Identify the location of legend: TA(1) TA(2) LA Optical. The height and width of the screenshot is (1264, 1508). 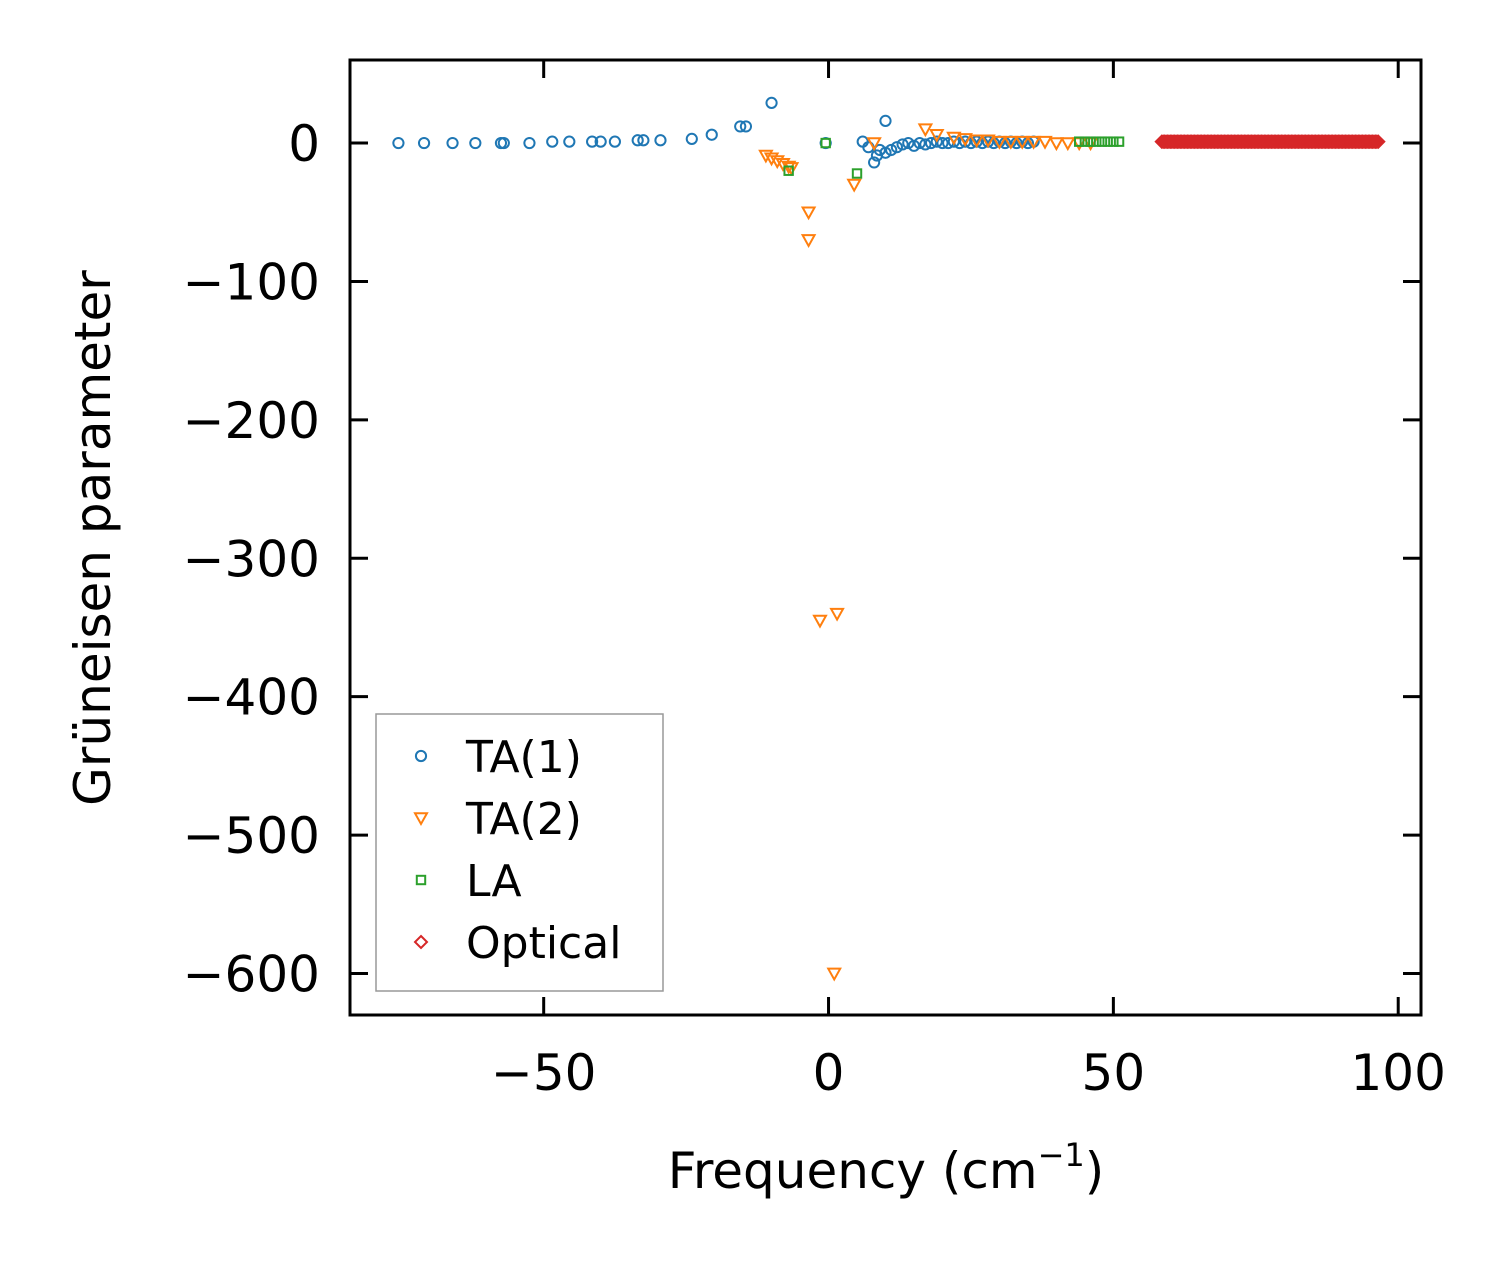
(519, 852).